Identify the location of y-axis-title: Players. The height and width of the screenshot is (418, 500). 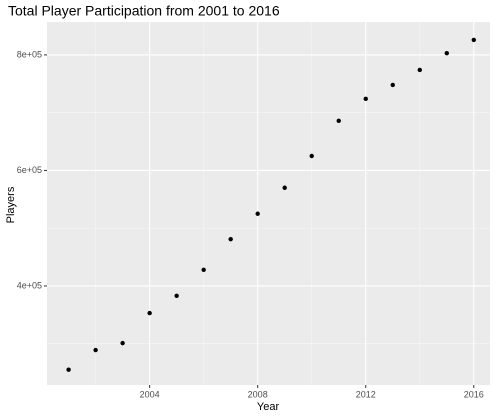
(11, 204).